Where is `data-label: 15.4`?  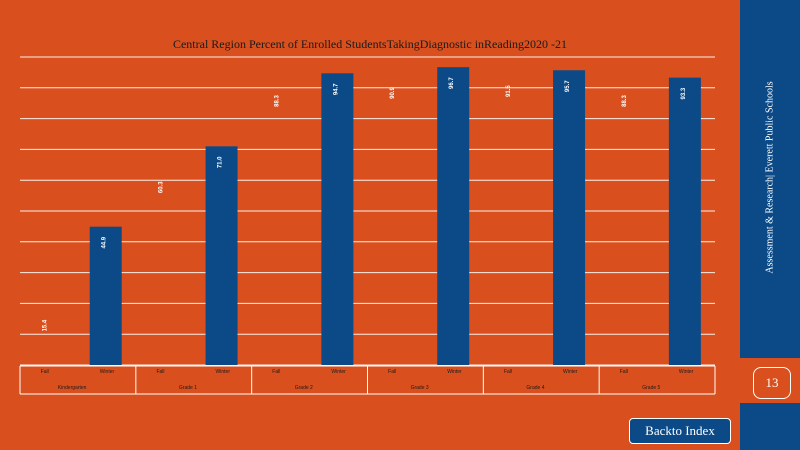
data-label: 15.4 is located at coordinates (46, 325).